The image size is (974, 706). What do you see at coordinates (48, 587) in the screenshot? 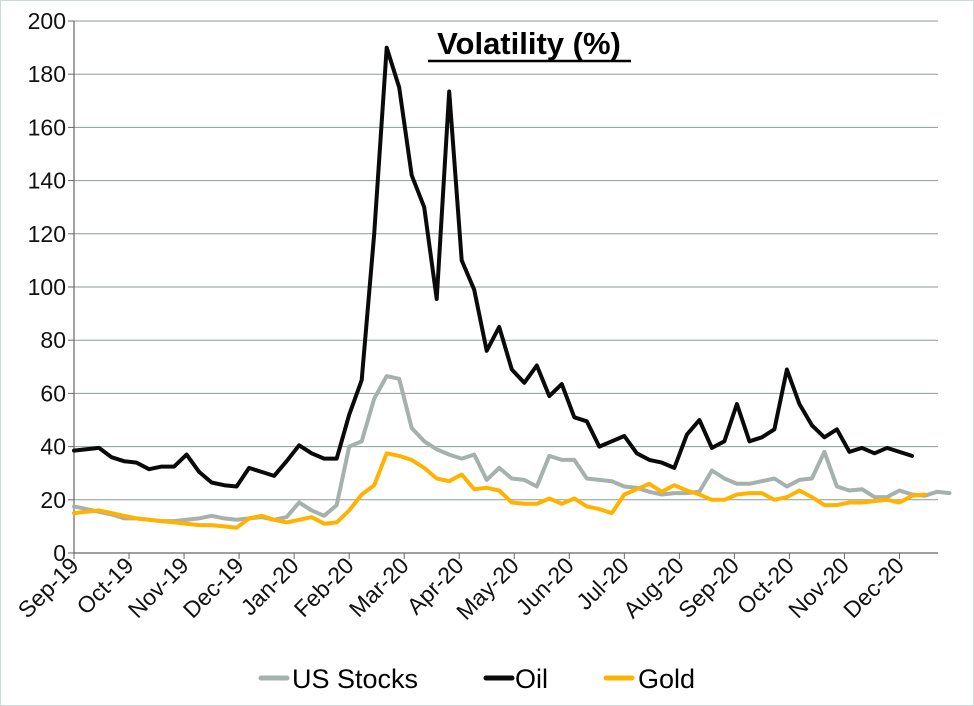
I see `x-tick-label: Sep-19` at bounding box center [48, 587].